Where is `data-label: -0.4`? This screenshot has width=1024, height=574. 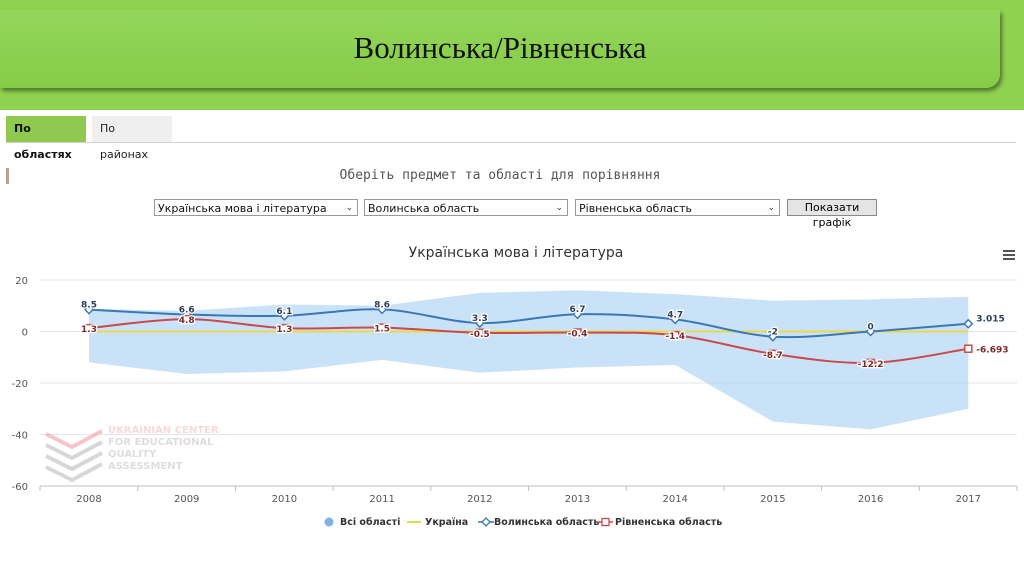 data-label: -0.4 is located at coordinates (578, 335).